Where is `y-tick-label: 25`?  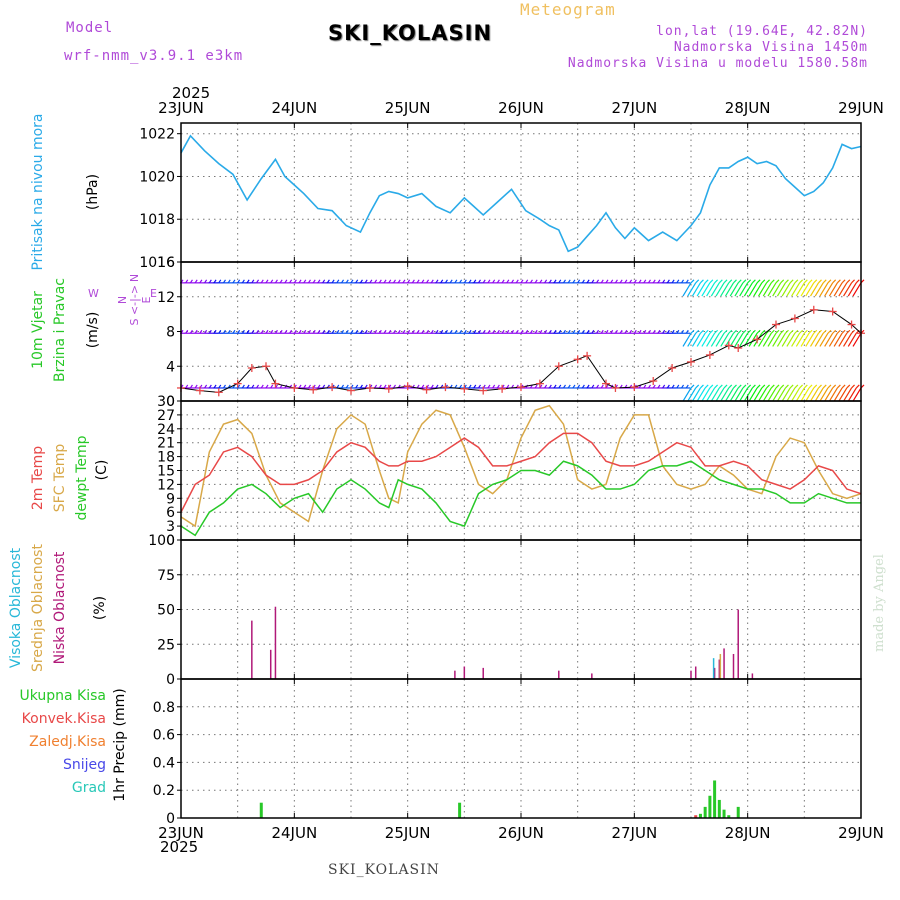
y-tick-label: 25 is located at coordinates (166, 645).